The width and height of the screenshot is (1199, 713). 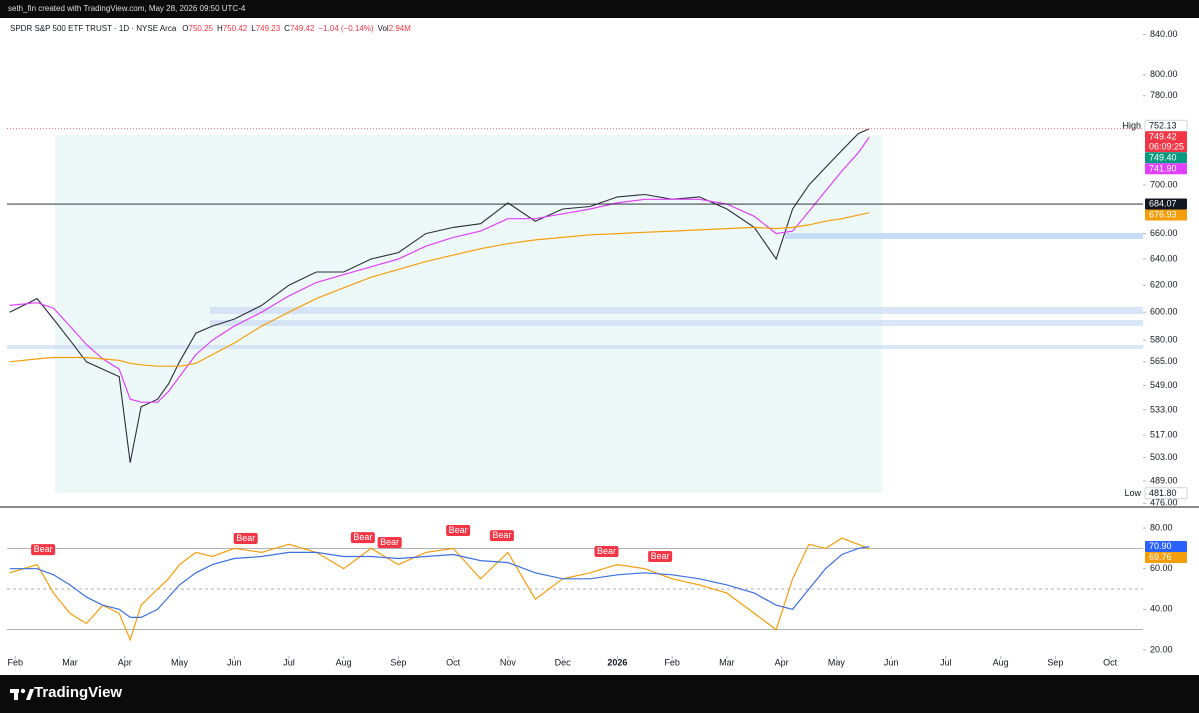 What do you see at coordinates (1131, 125) in the screenshot?
I see `price-label-tag: High` at bounding box center [1131, 125].